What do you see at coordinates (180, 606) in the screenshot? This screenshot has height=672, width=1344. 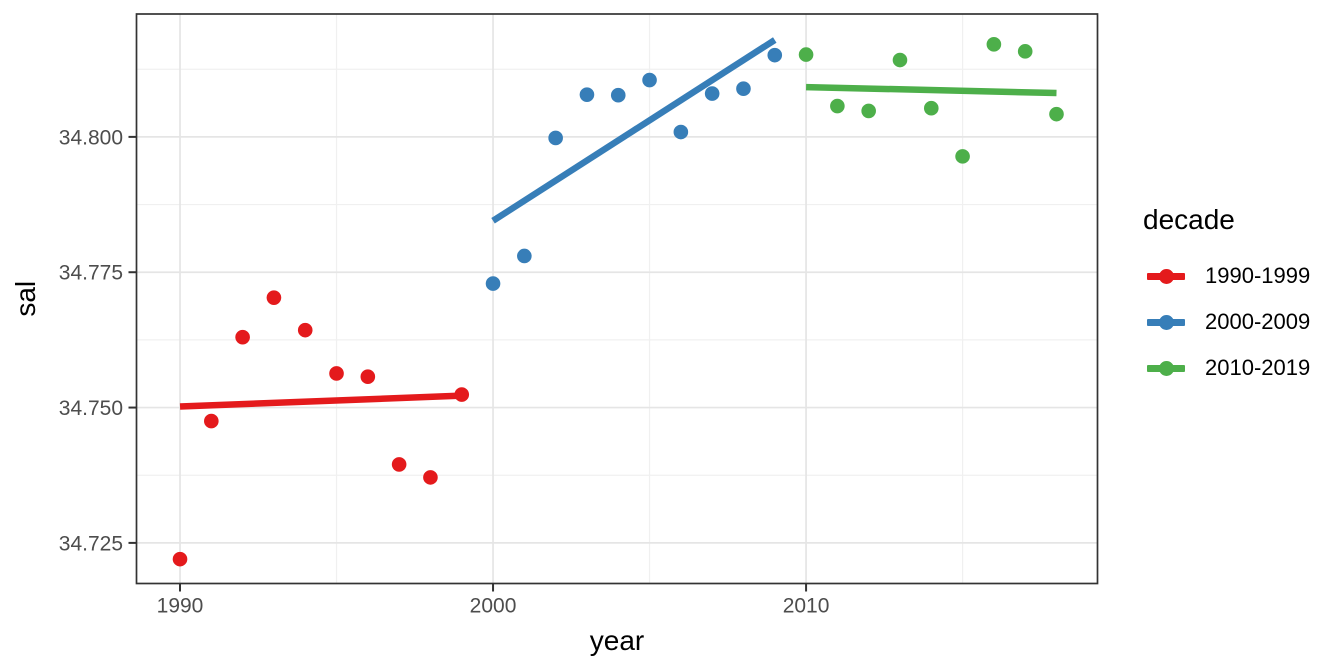 I see `x-axis-tick-label: 1990` at bounding box center [180, 606].